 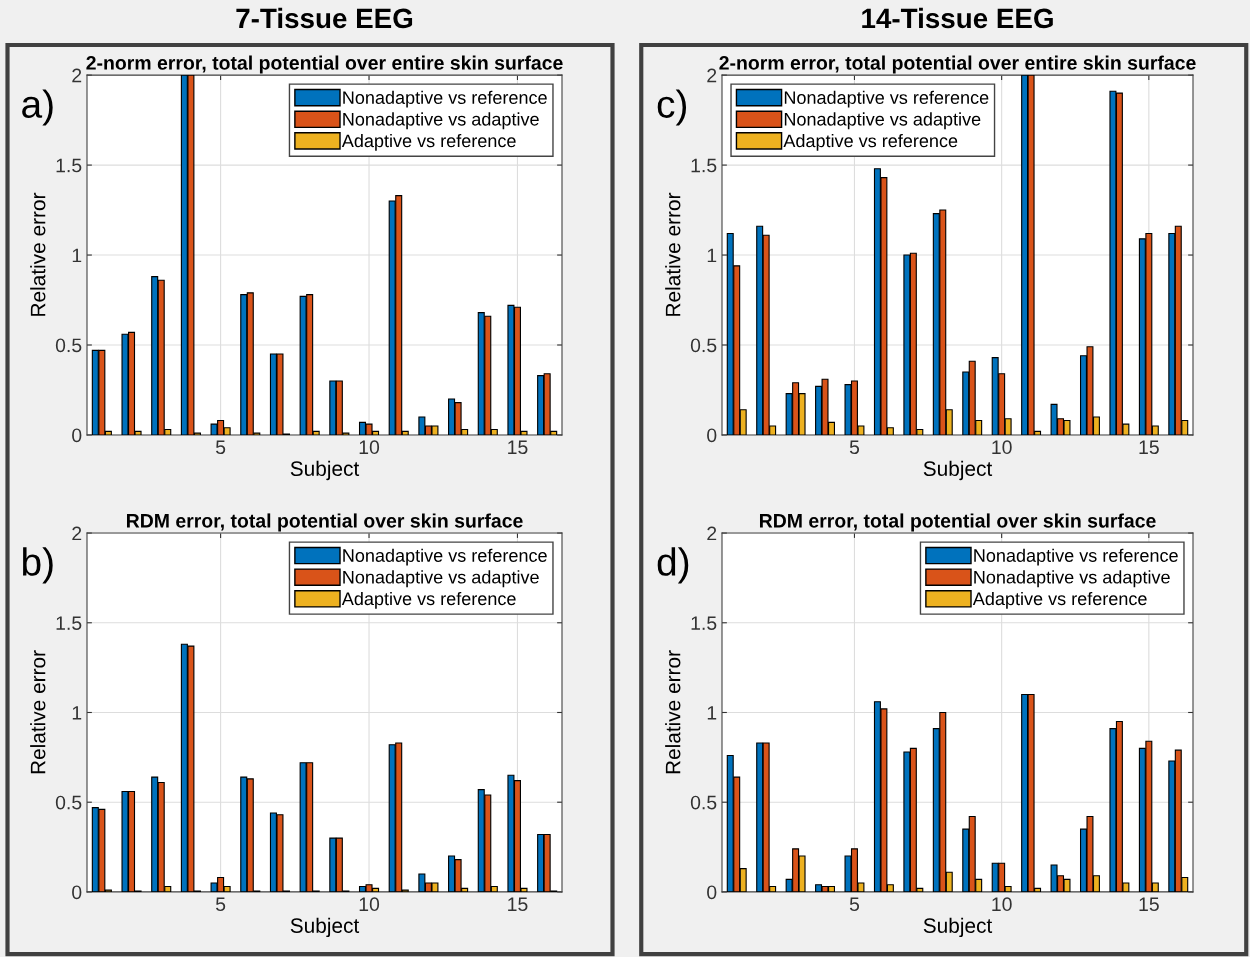 What do you see at coordinates (37, 107) in the screenshot?
I see `text: a)` at bounding box center [37, 107].